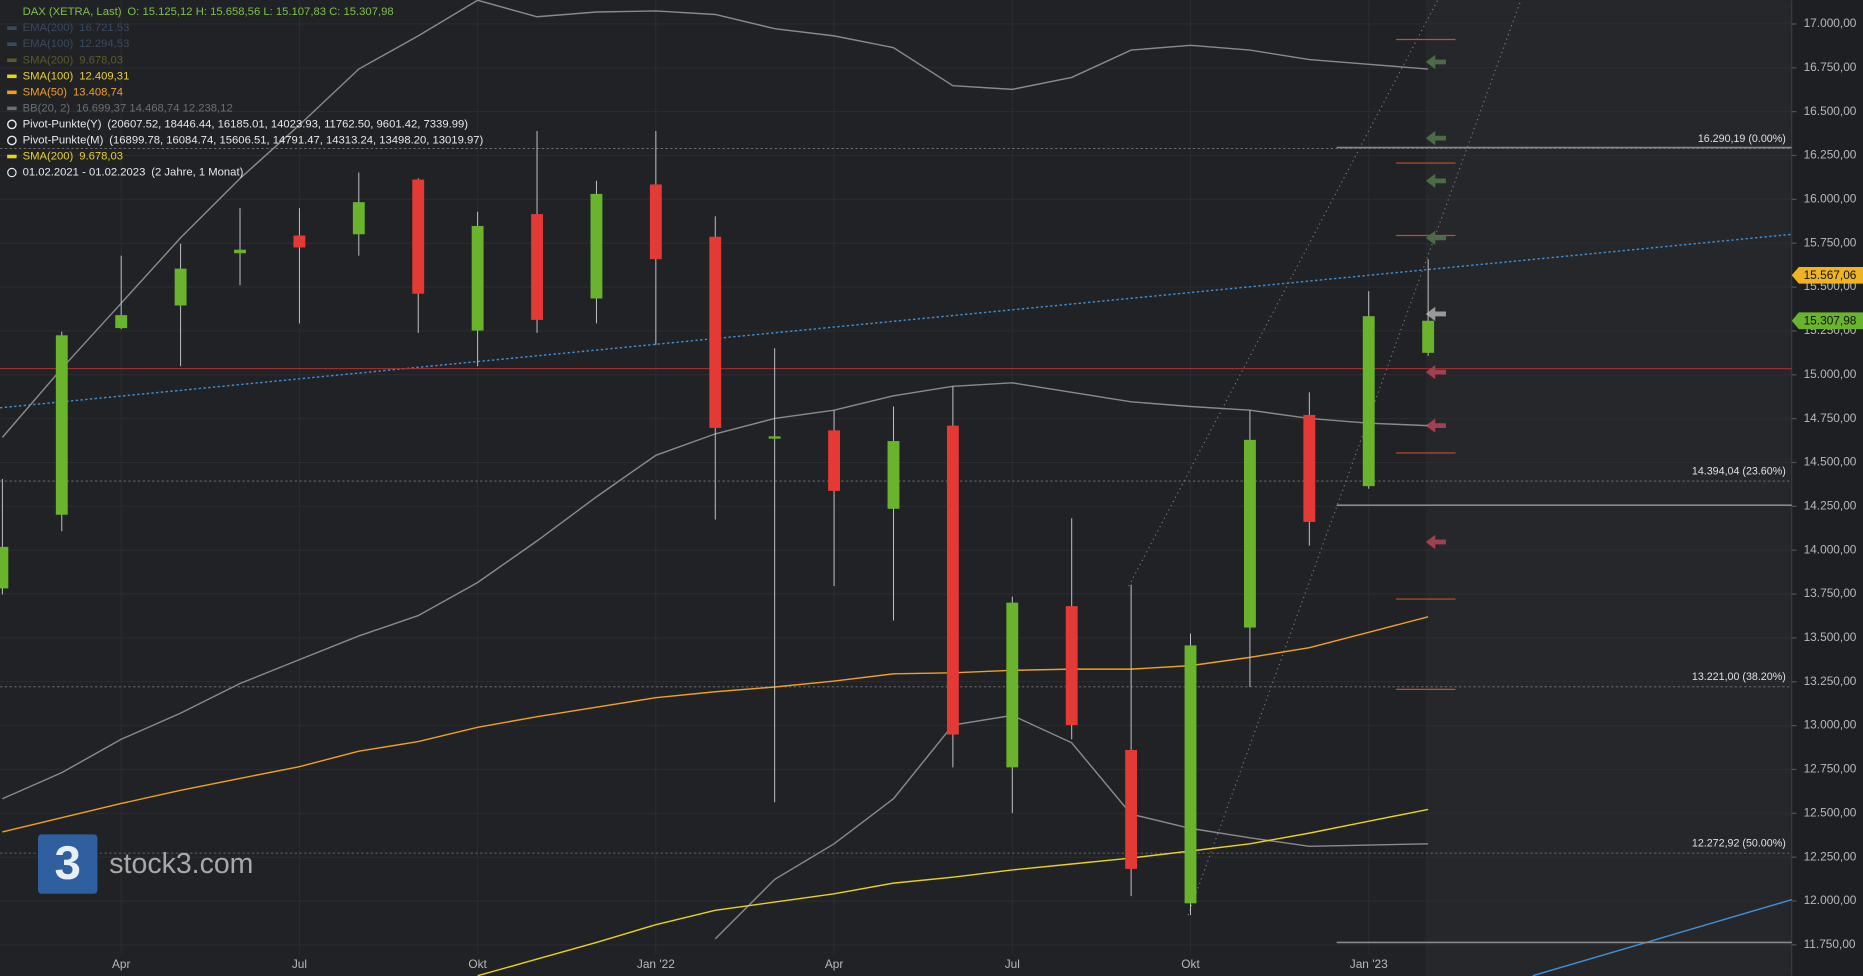  I want to click on legend-value: (2 Jahre, 1 Monat), so click(197, 173).